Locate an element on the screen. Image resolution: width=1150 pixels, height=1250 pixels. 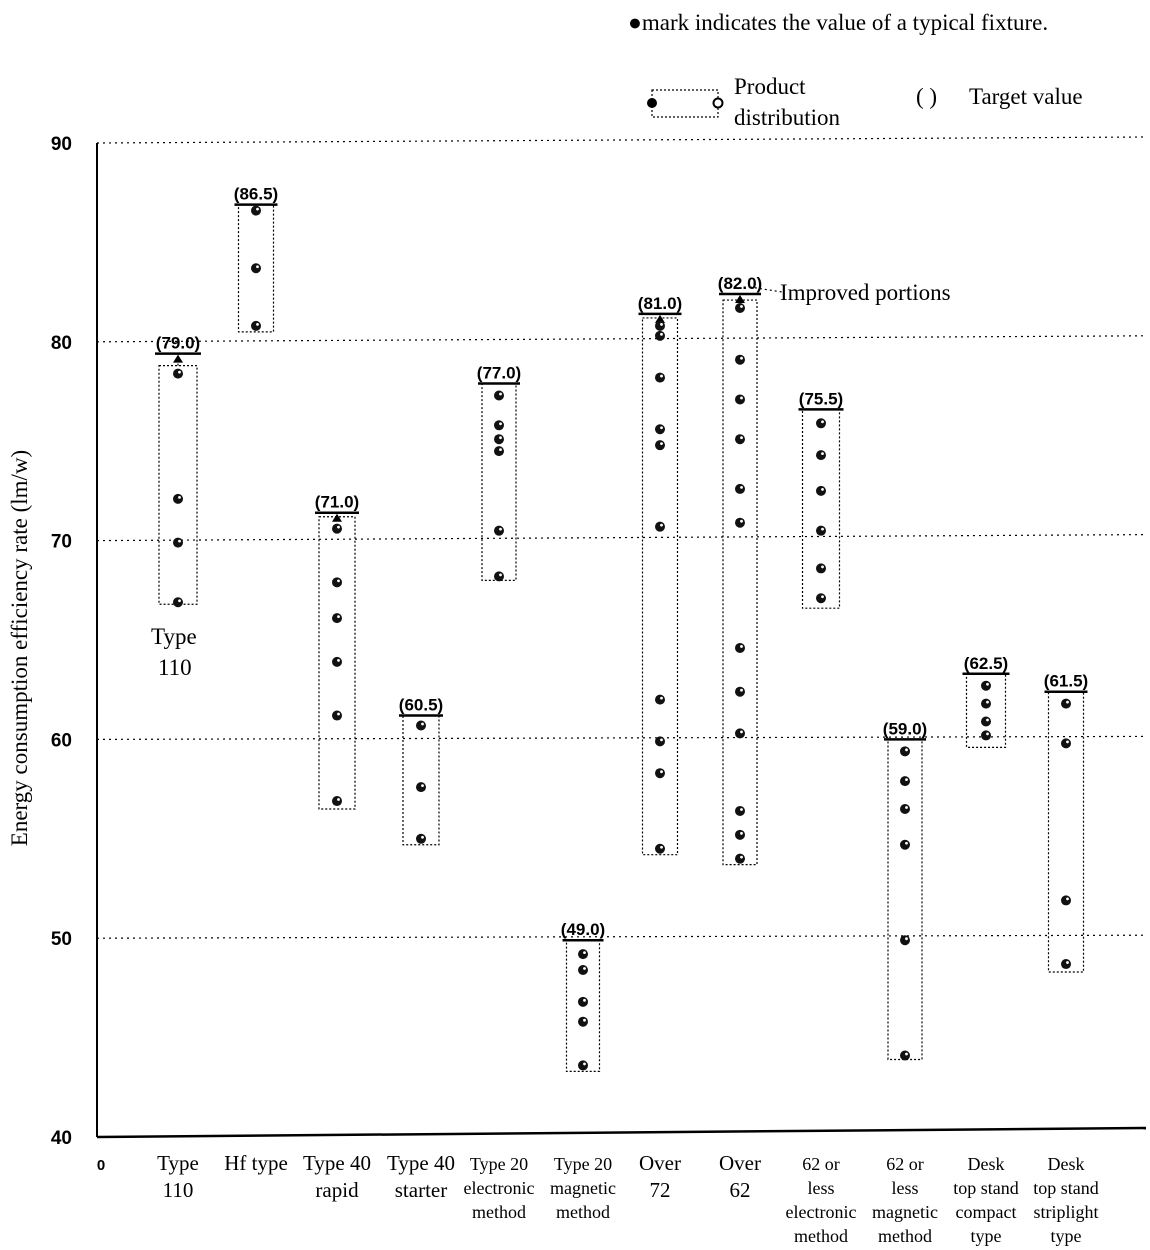
category-group-5: (77.0) Type 20 electronic method is located at coordinates (499, 793).